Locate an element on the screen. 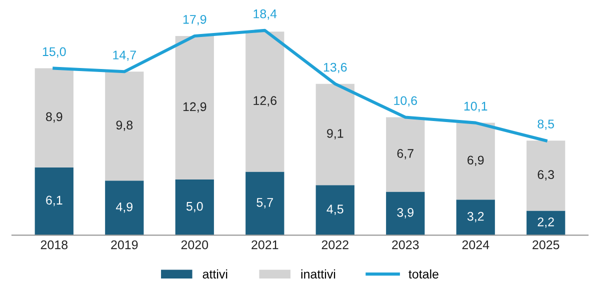 The width and height of the screenshot is (600, 294). data-label: 3,9 is located at coordinates (405, 213).